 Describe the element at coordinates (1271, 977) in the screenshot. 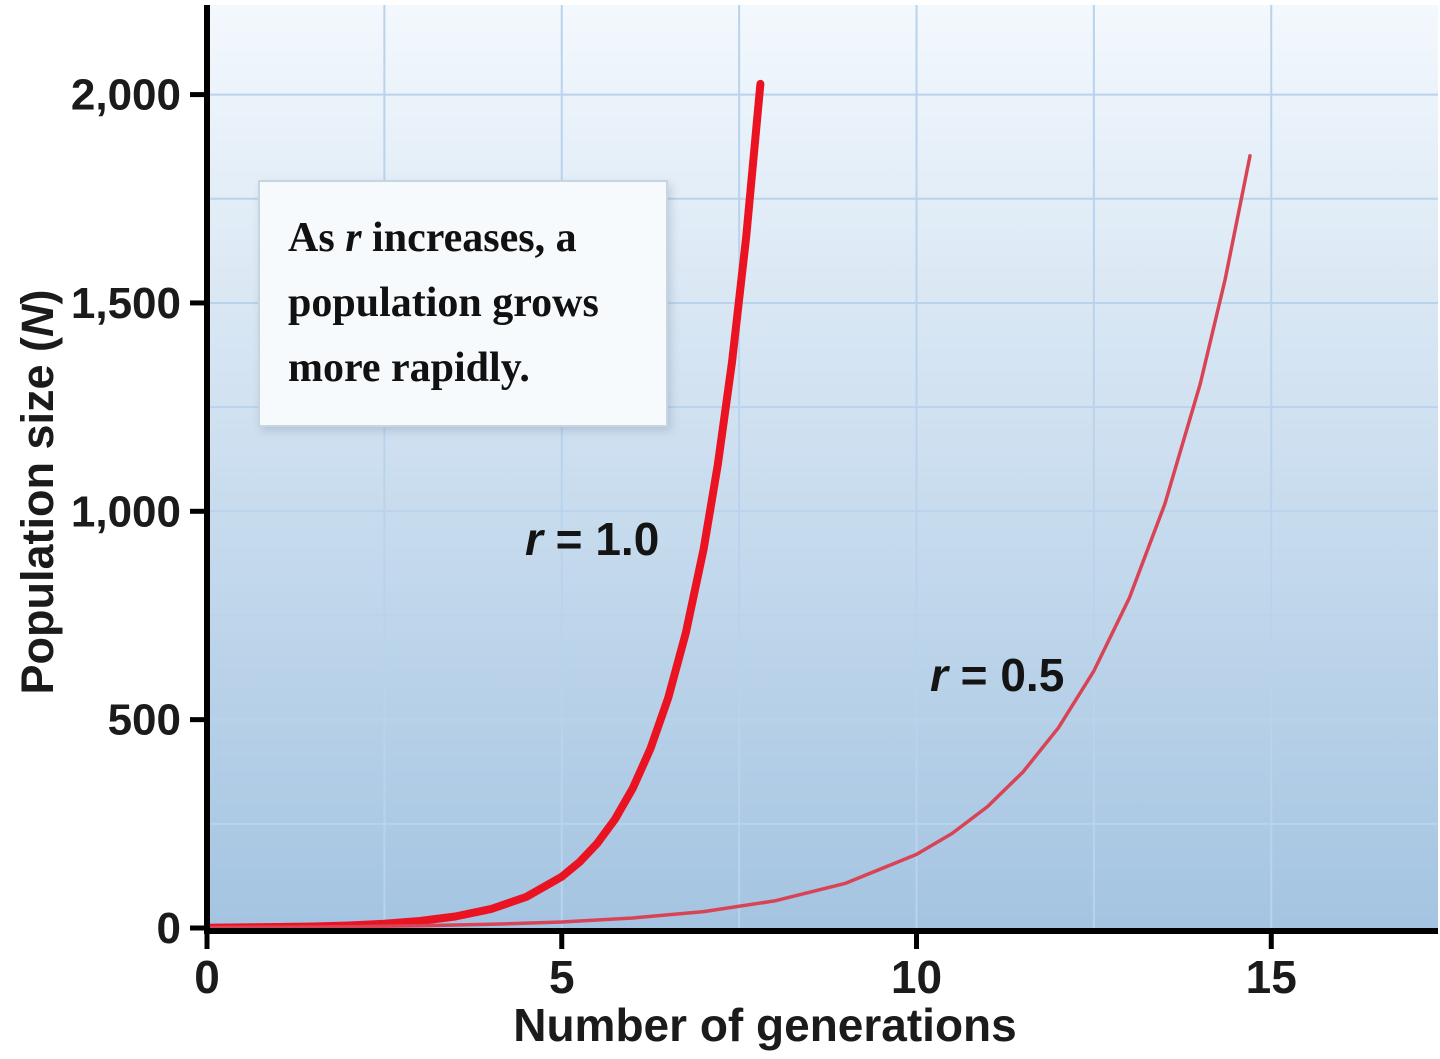

I see `svg-text: 15` at that location.